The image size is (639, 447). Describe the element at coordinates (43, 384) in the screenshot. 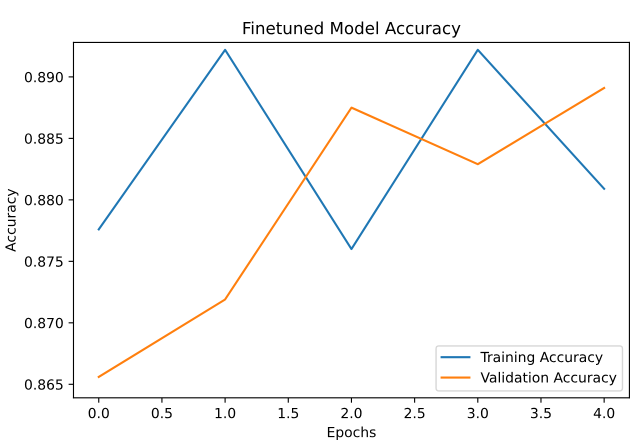

I see `y-tick-label: 0.865` at that location.